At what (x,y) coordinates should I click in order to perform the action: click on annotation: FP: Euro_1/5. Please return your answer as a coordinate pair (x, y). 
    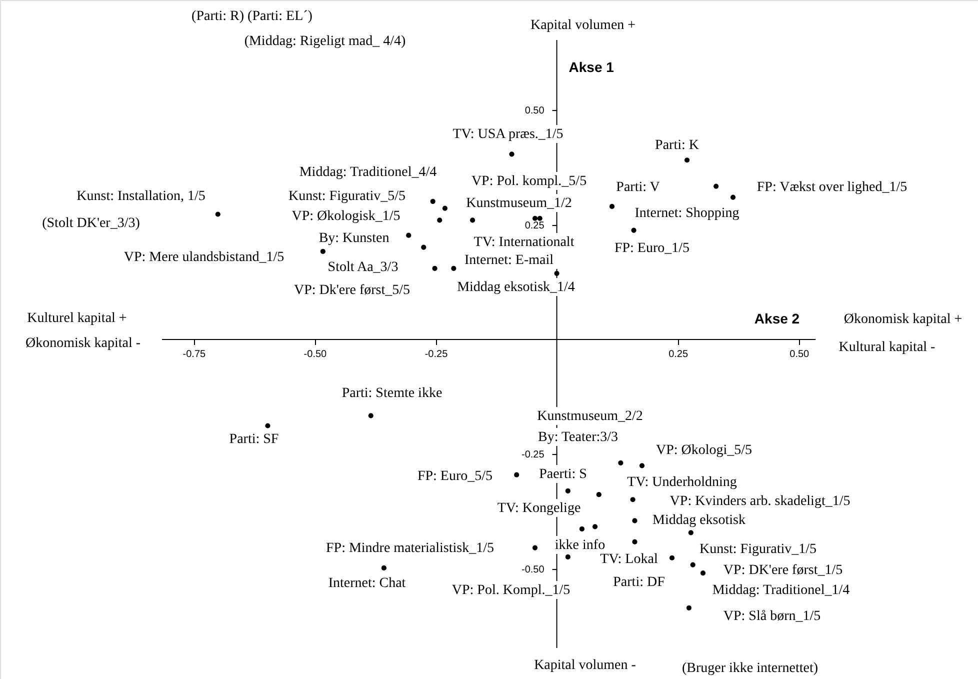
    Looking at the image, I should click on (652, 248).